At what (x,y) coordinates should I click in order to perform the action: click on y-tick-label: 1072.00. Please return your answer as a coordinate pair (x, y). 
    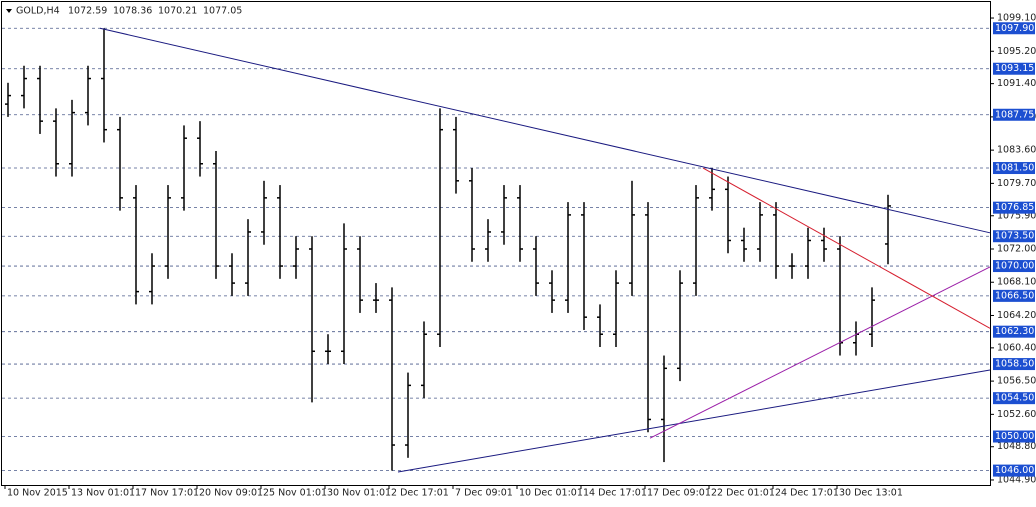
    Looking at the image, I should click on (1016, 248).